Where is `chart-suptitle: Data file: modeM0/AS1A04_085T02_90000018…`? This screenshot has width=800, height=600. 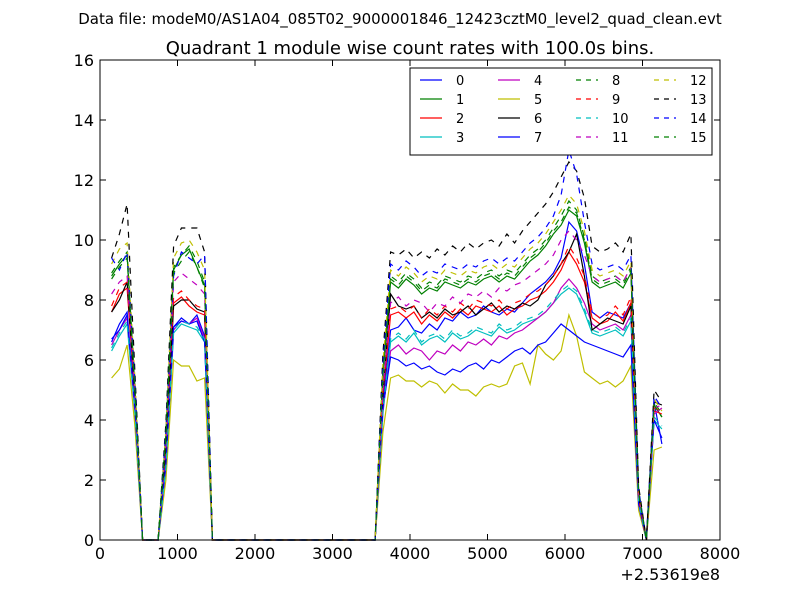 chart-suptitle: Data file: modeM0/AS1A04_085T02_90000018… is located at coordinates (400, 19).